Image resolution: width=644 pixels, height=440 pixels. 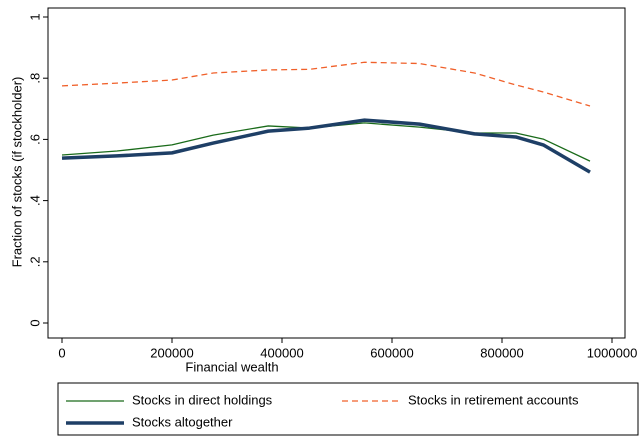 I want to click on x-tick-label: 200000, so click(x=171, y=352).